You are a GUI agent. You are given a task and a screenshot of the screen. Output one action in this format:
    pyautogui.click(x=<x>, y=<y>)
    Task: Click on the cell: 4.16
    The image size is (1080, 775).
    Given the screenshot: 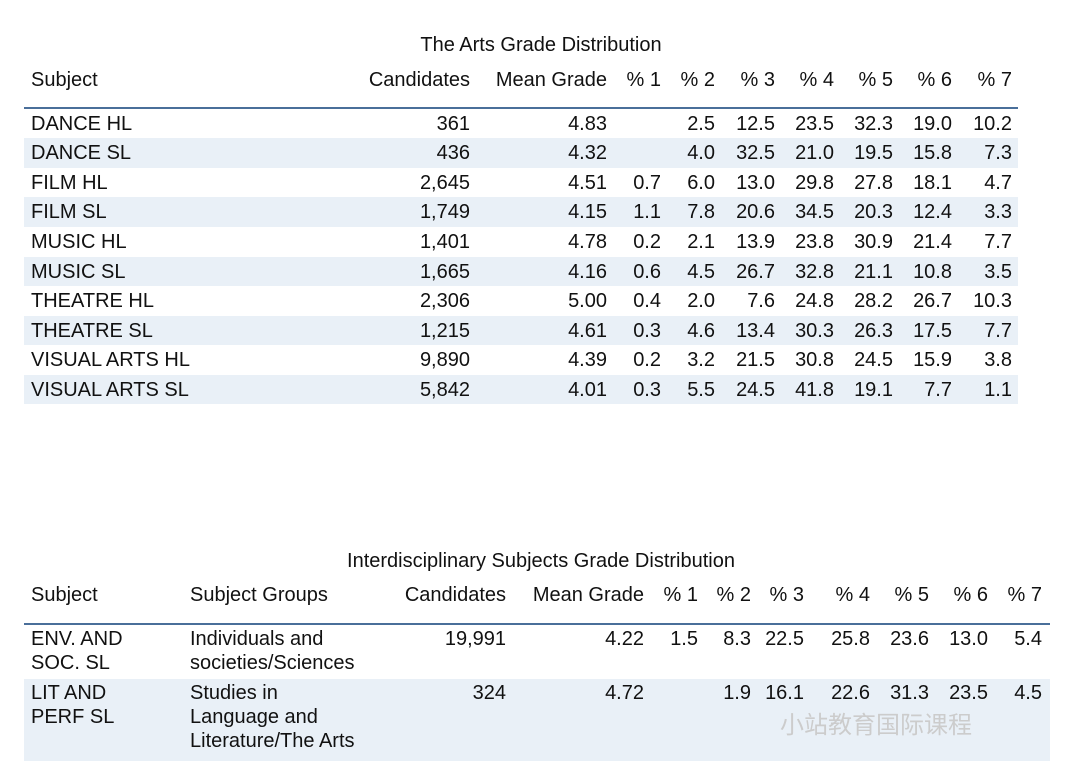 What is the action you would take?
    pyautogui.click(x=587, y=271)
    